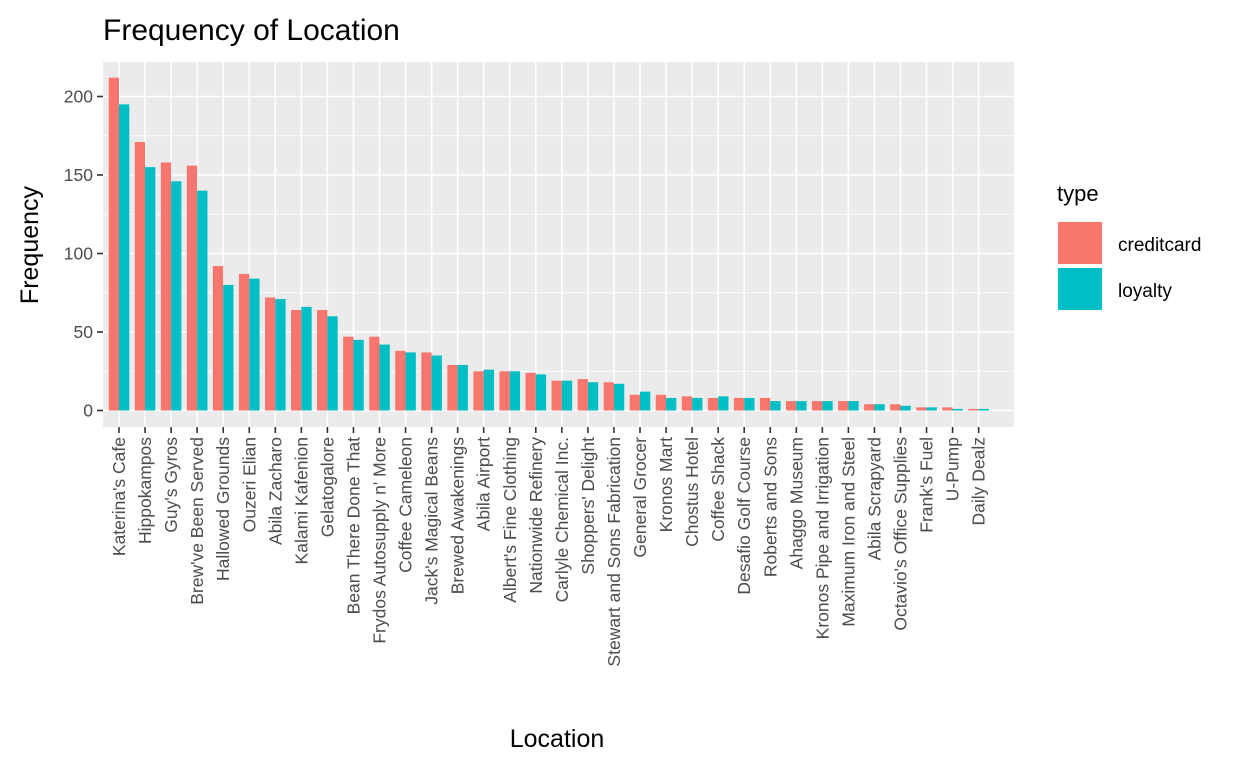  Describe the element at coordinates (380, 540) in the screenshot. I see `x-tick-label: Frydos Autosupply n' More` at that location.